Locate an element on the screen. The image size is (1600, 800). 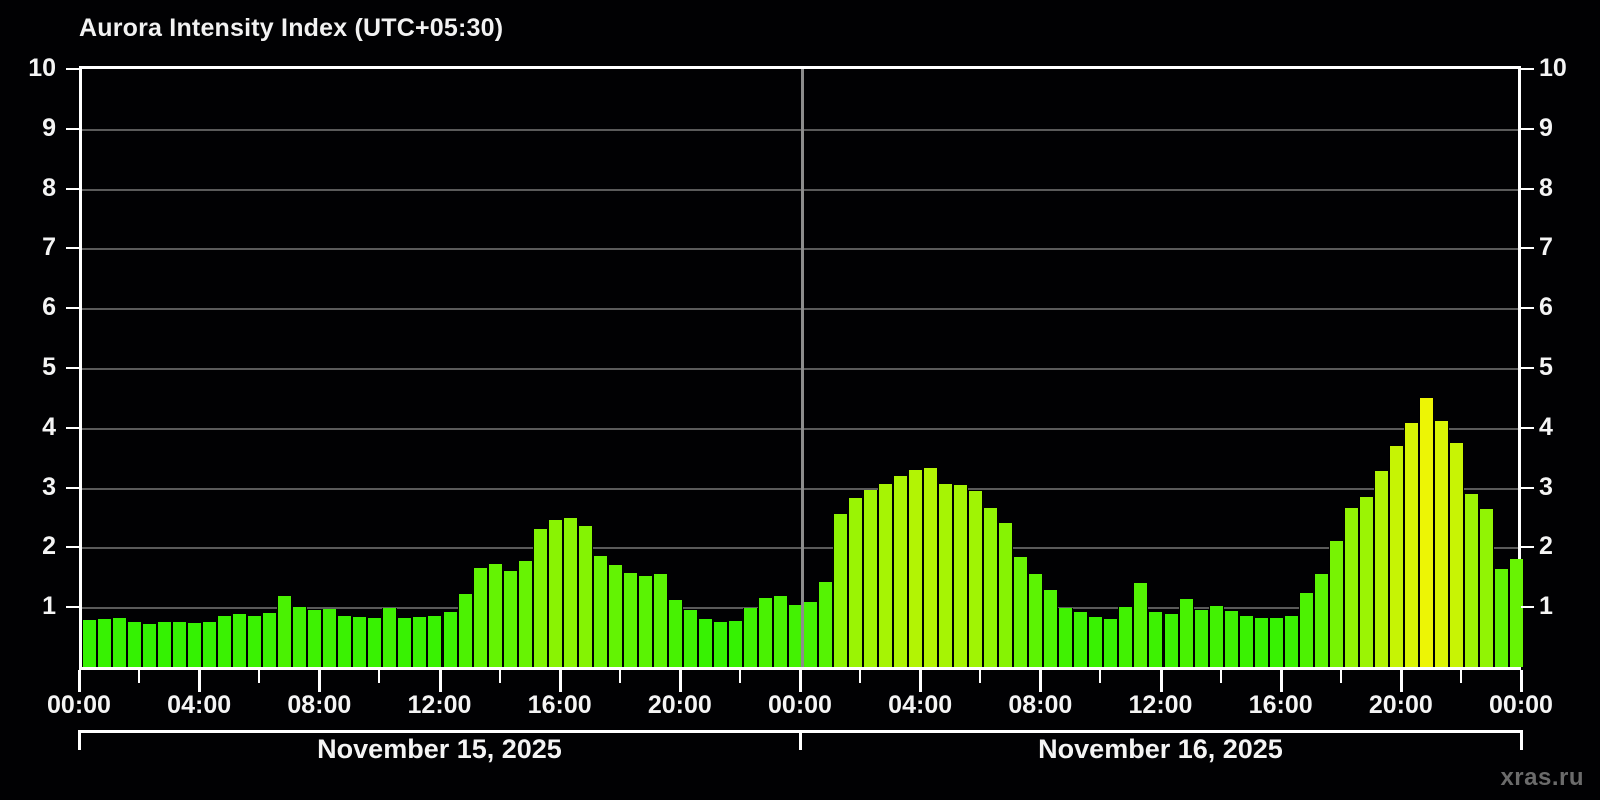
plot-top-axis is located at coordinates (800, 67).